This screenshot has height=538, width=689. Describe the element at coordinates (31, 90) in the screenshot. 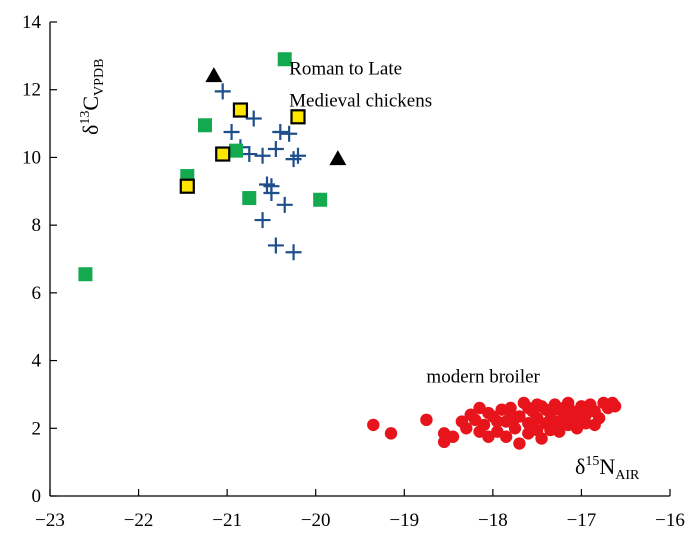

I see `y-tick-label: 12` at that location.